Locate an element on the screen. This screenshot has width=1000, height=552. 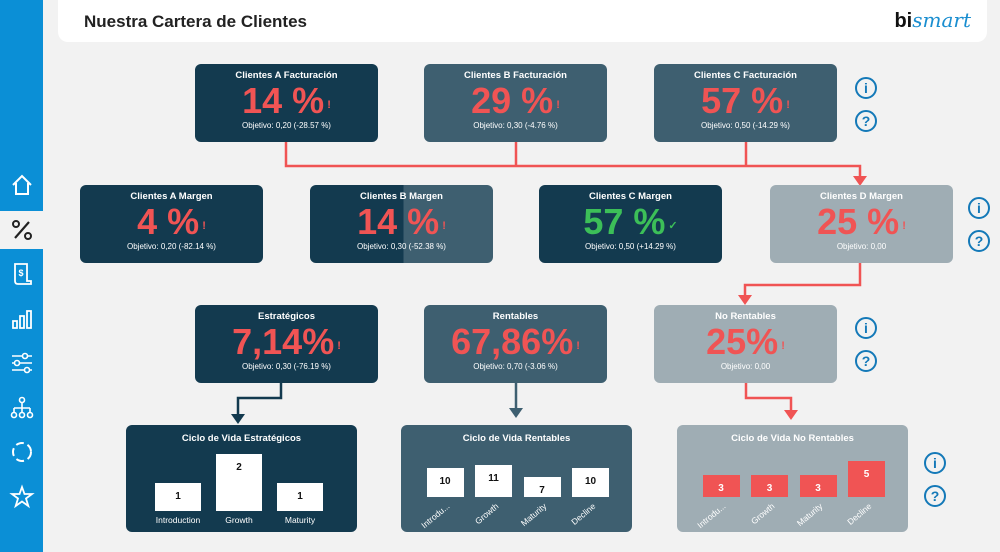
kpi-card: Clientes D Margen 25 %! Objetivo: 0,00 is located at coordinates (861, 224).